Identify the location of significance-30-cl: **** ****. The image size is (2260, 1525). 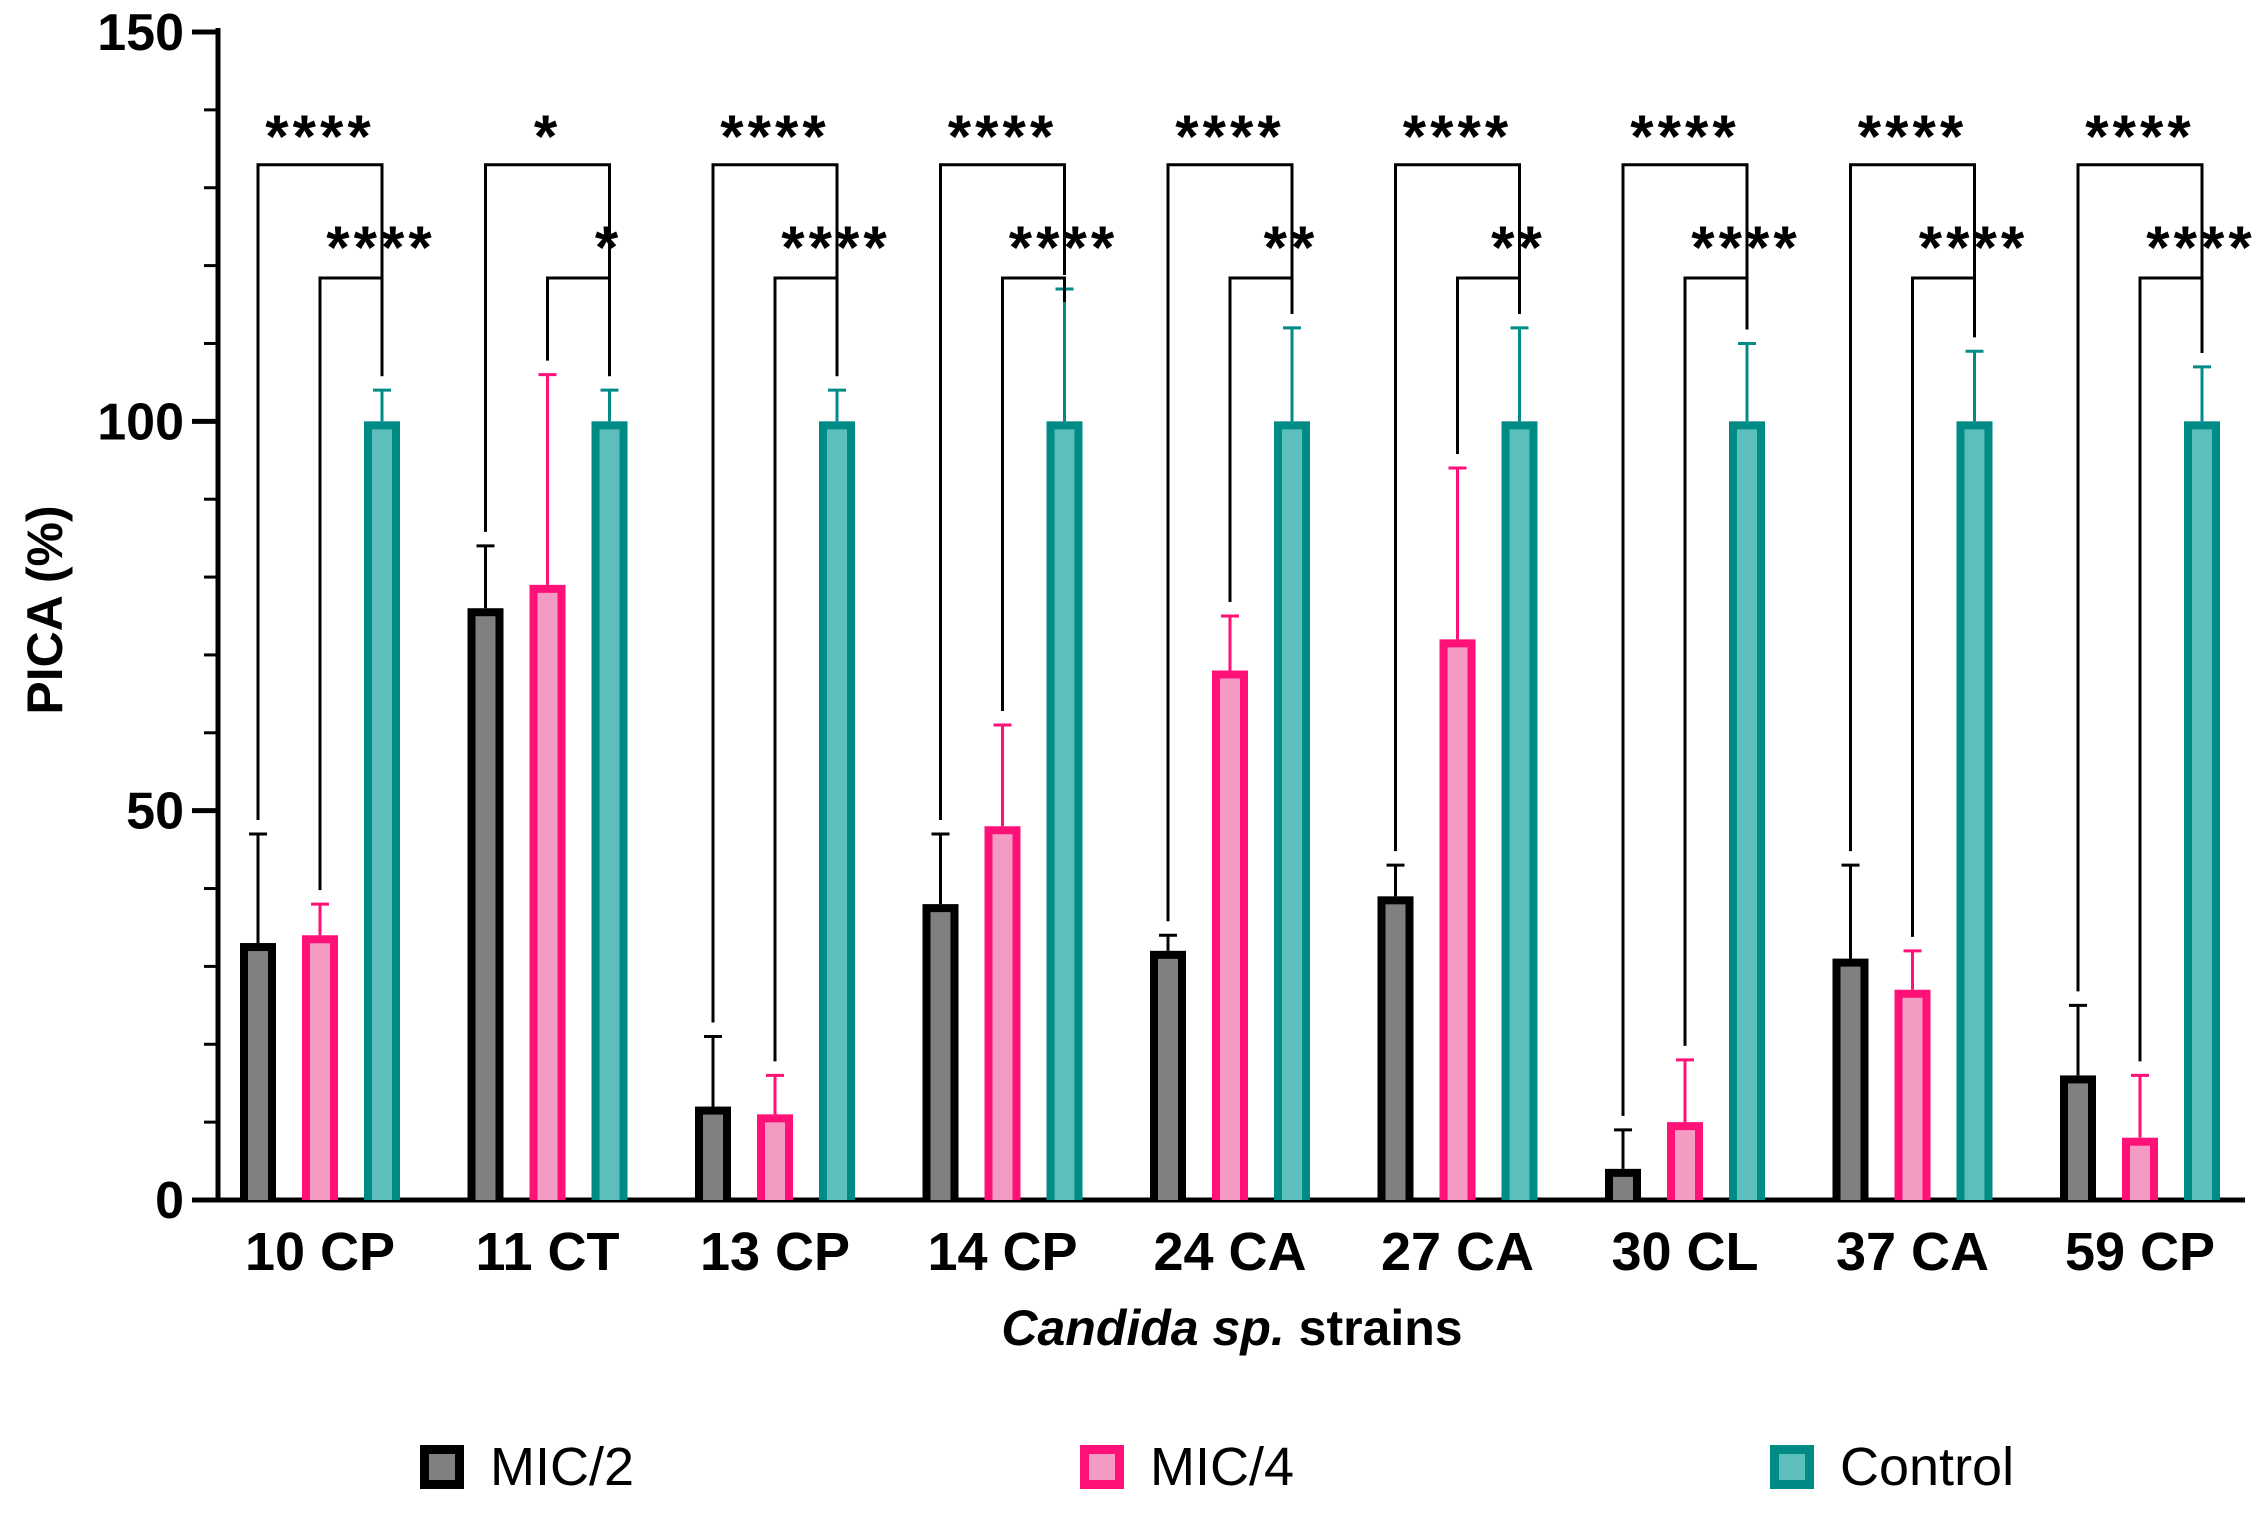
(1709, 609).